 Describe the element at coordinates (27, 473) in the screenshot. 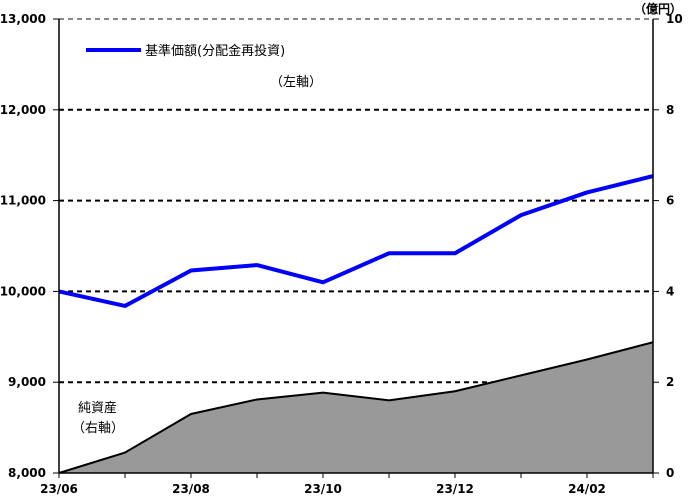

I see `y-left-tick-label: 8,000` at that location.